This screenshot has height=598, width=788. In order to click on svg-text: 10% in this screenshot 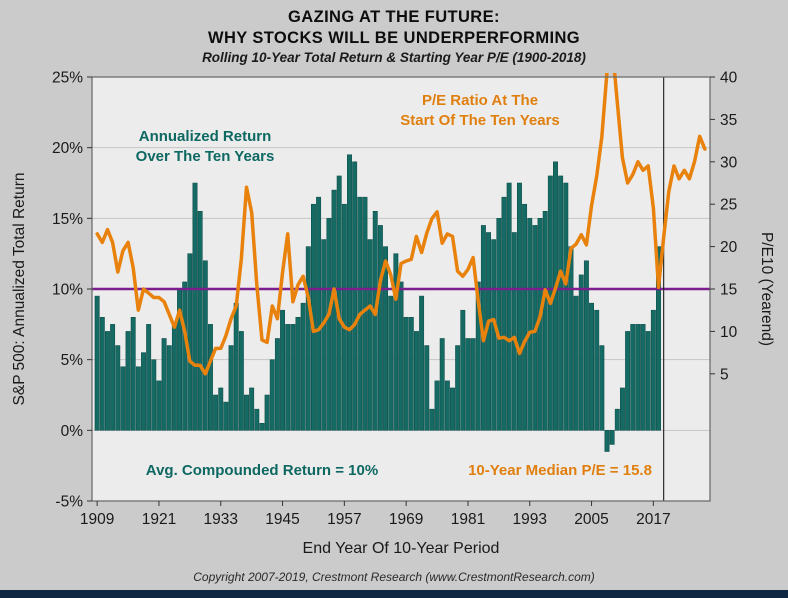, I will do `click(67, 290)`.